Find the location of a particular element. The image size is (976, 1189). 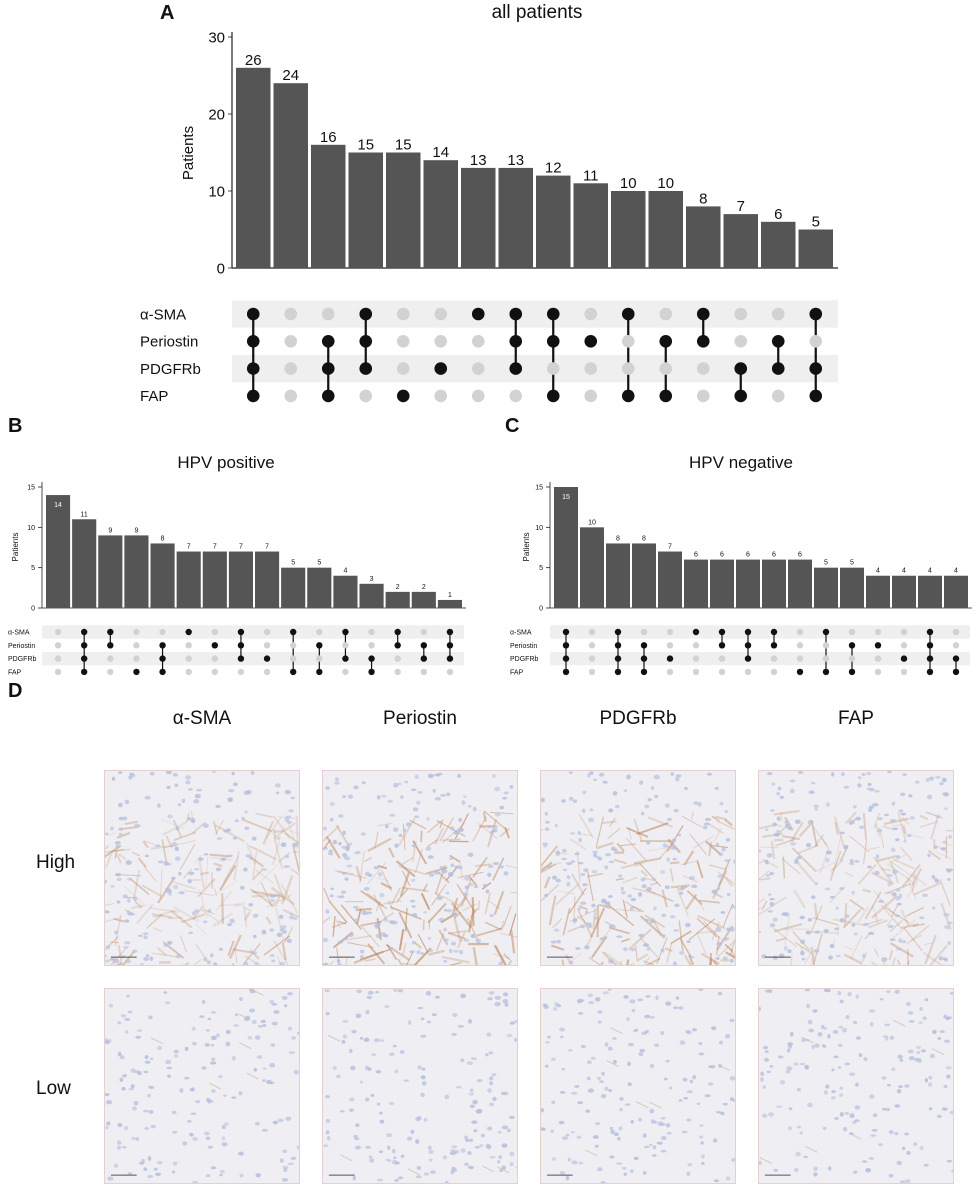

y-tick-label: 10 is located at coordinates (216, 191).